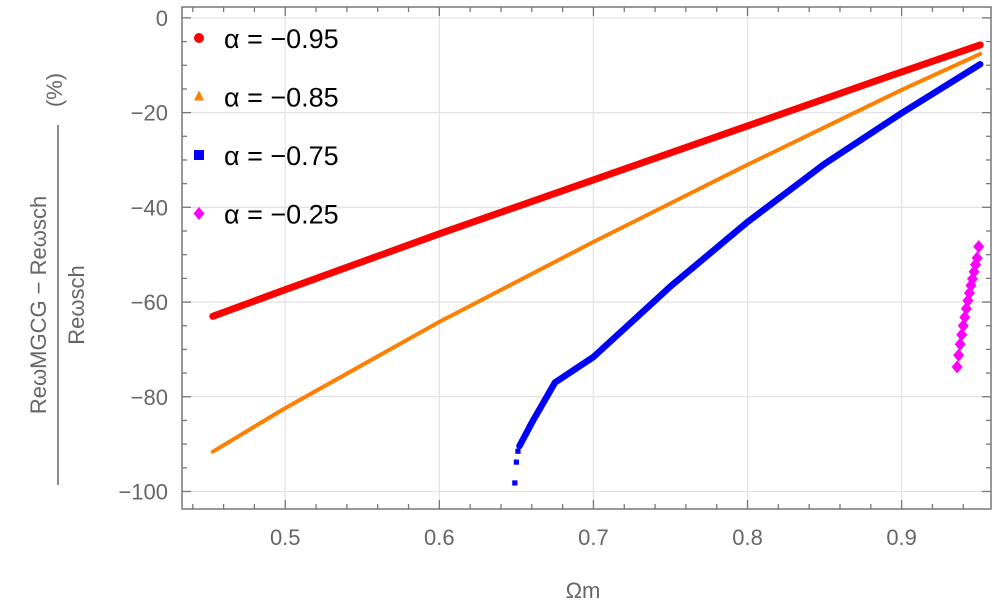  I want to click on legend-label: α = −0.85, so click(281, 98).